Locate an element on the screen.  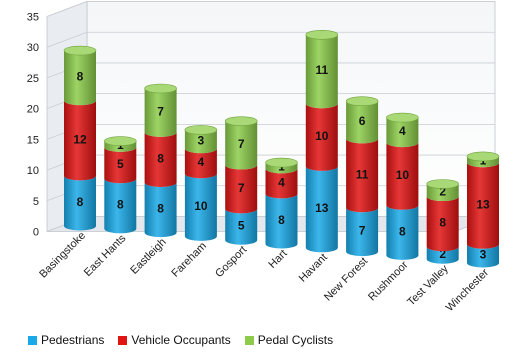
bar-group: 8 12 8 is located at coordinates (80, 138).